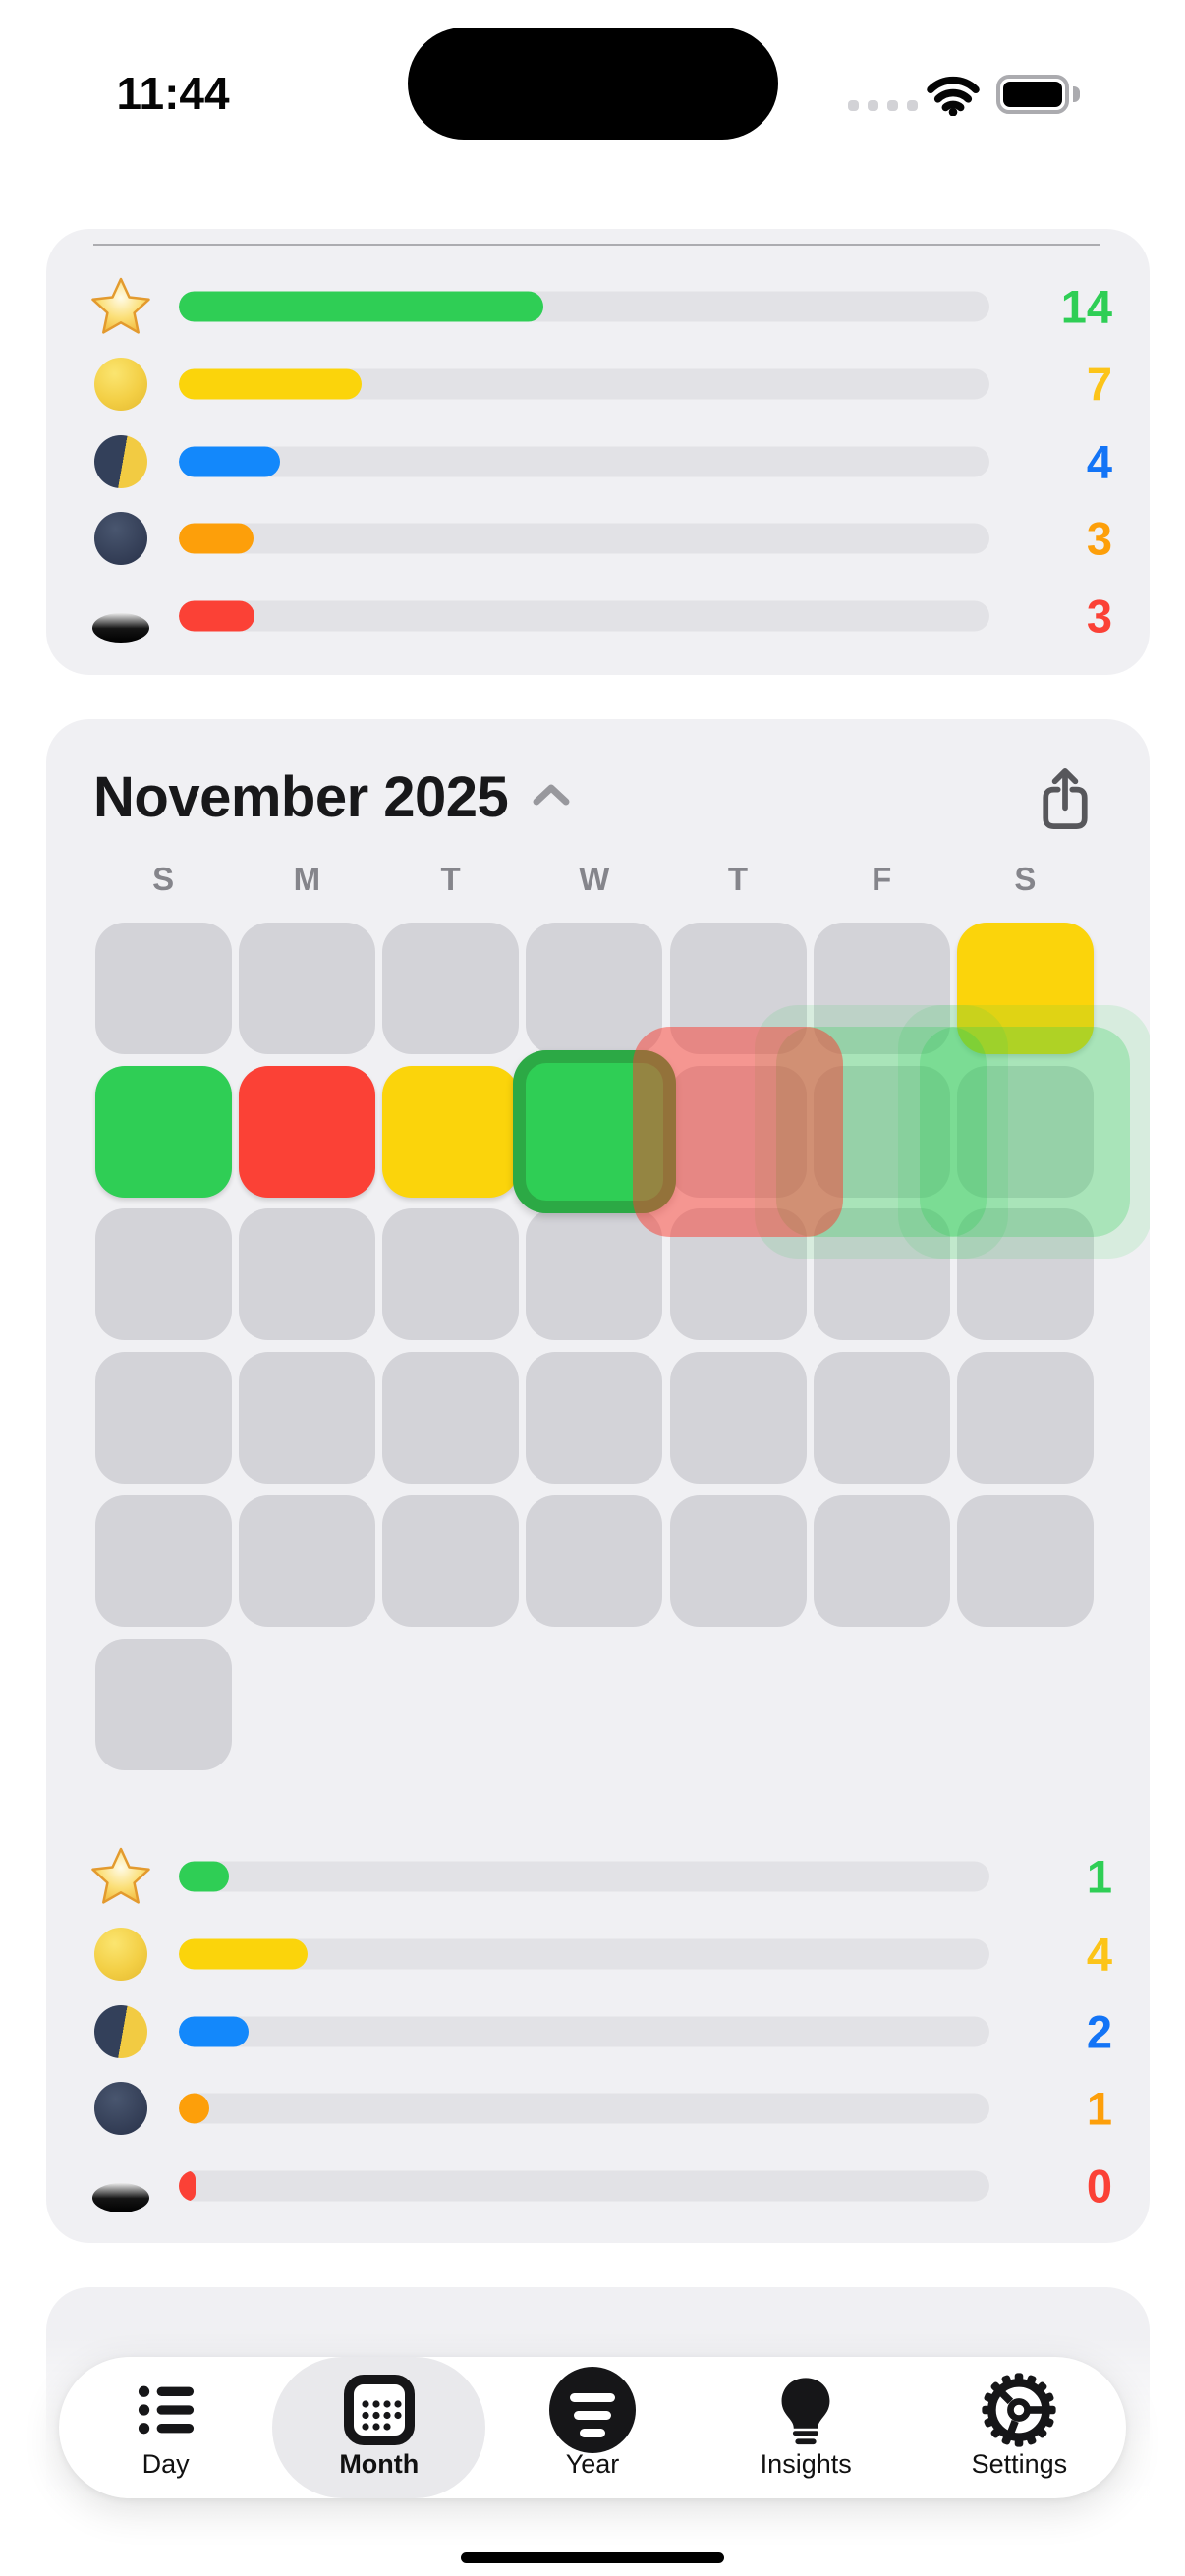  Describe the element at coordinates (167, 2410) in the screenshot. I see `list-icon` at that location.